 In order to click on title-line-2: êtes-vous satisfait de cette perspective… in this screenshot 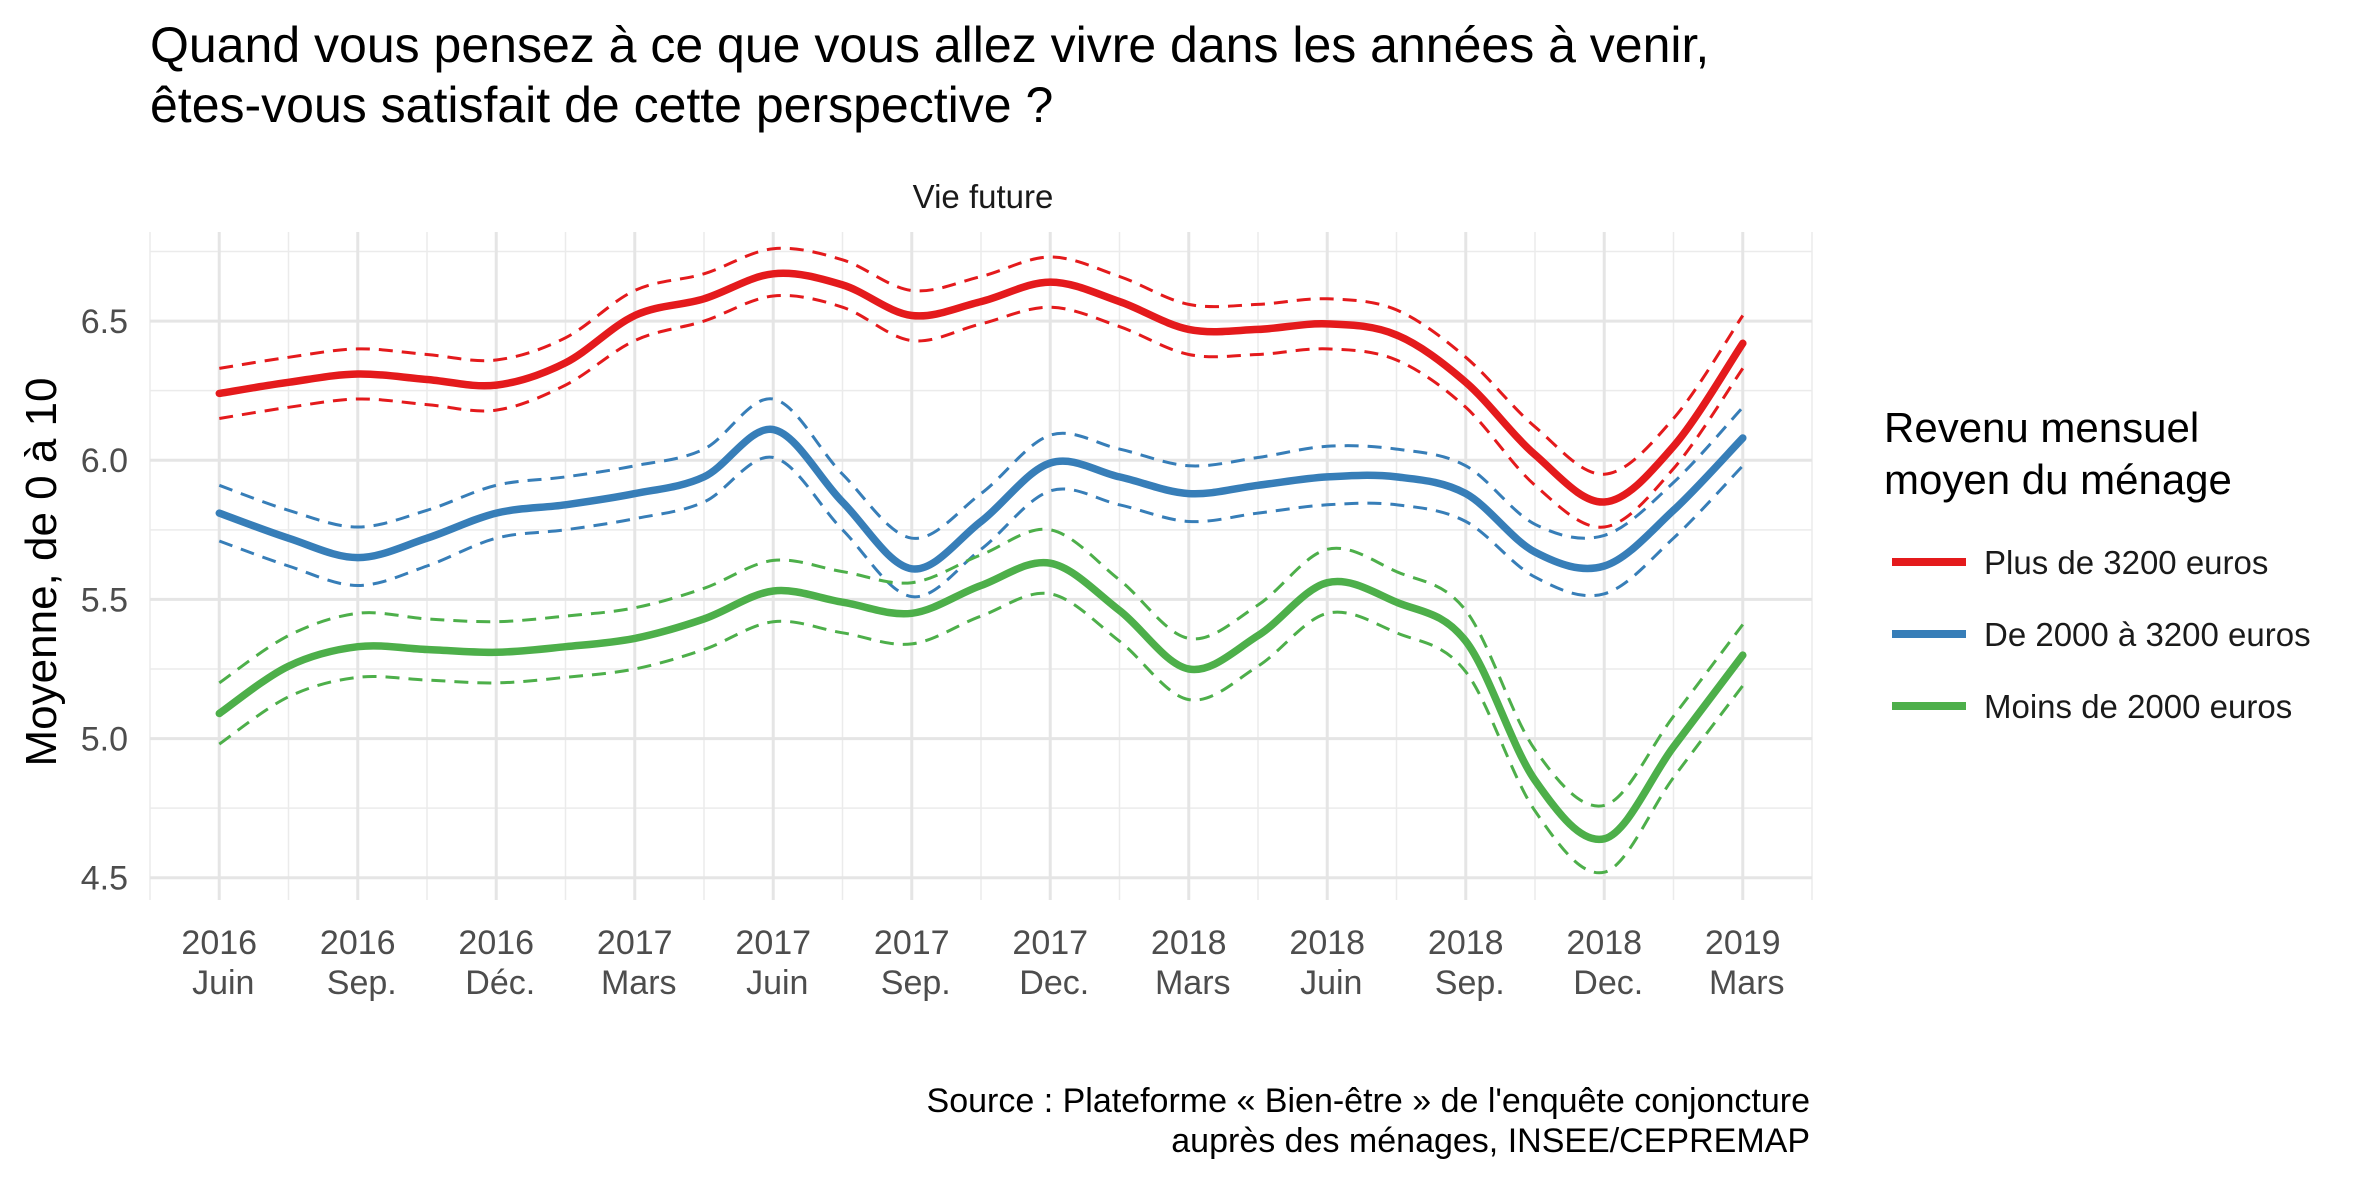, I will do `click(601, 105)`.